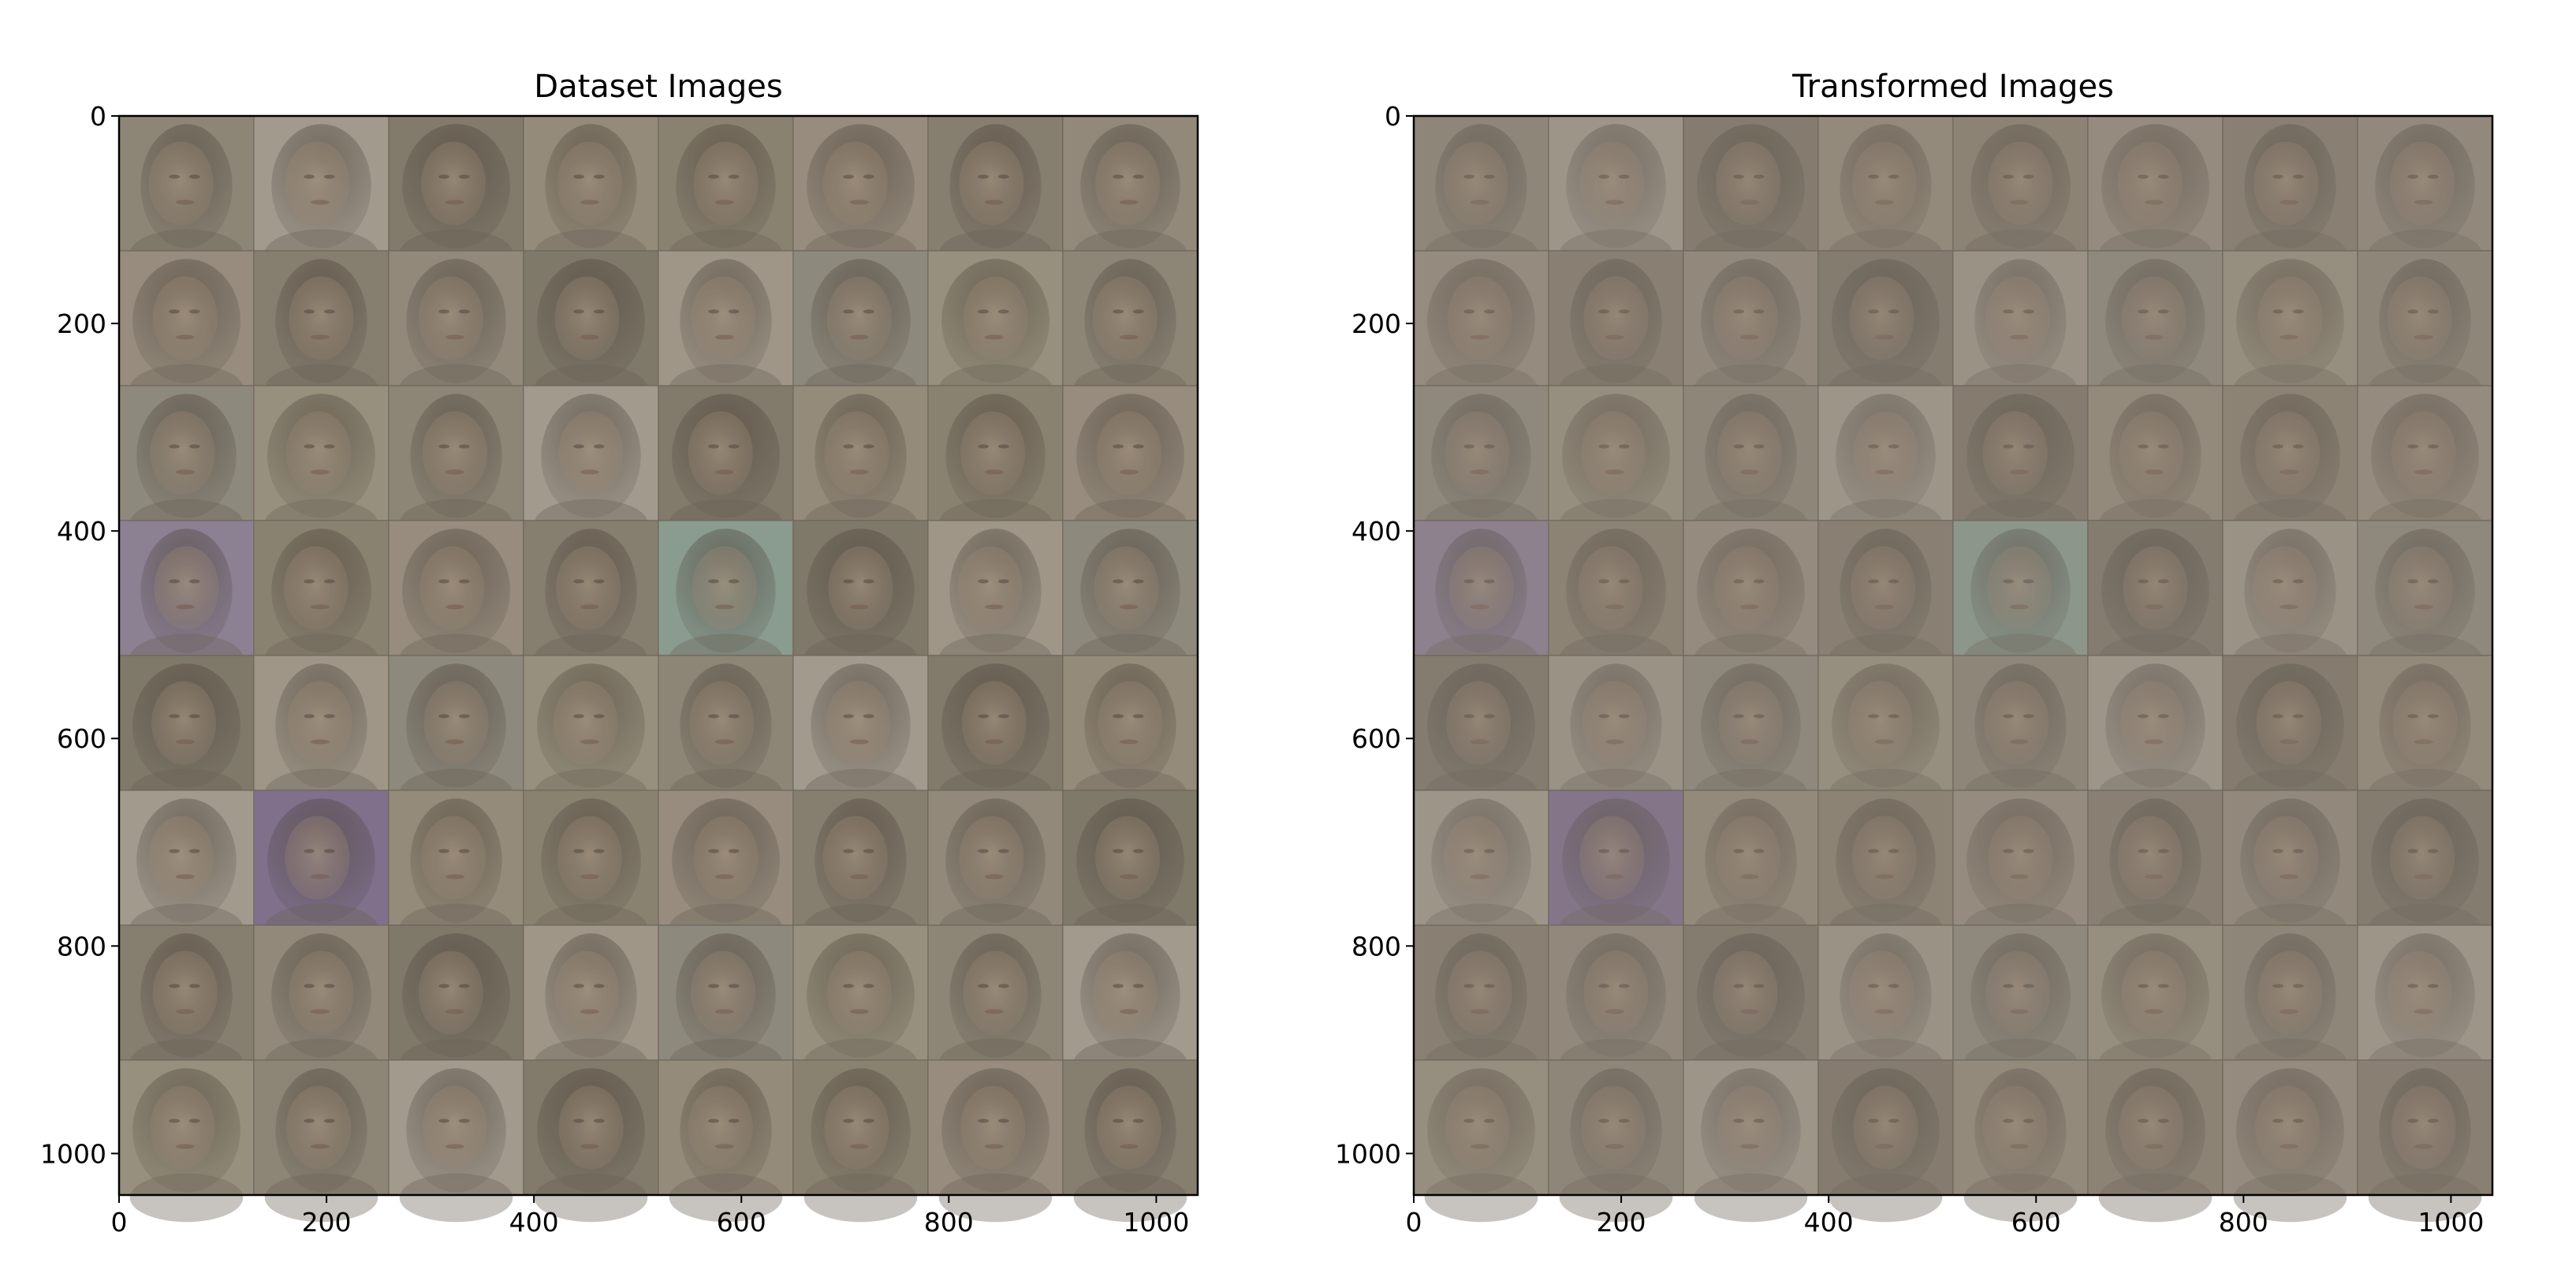 The height and width of the screenshot is (1266, 2576). What do you see at coordinates (1414, 1222) in the screenshot?
I see `x-tick-label: 0` at bounding box center [1414, 1222].